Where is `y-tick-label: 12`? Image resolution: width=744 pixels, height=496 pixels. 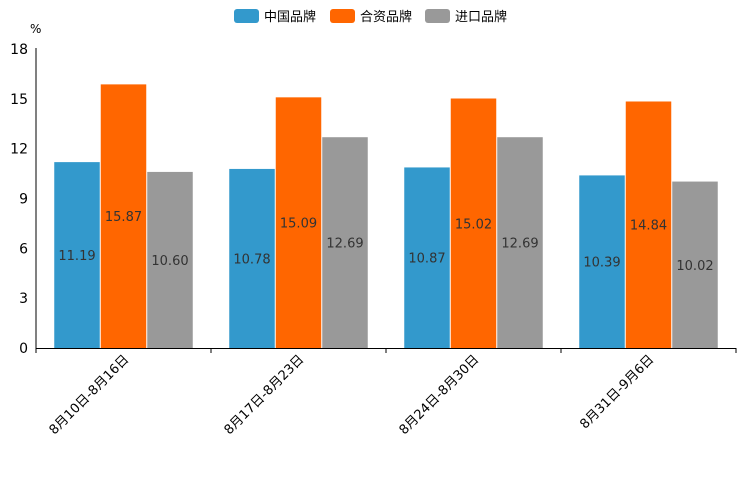 y-tick-label: 12 is located at coordinates (19, 150).